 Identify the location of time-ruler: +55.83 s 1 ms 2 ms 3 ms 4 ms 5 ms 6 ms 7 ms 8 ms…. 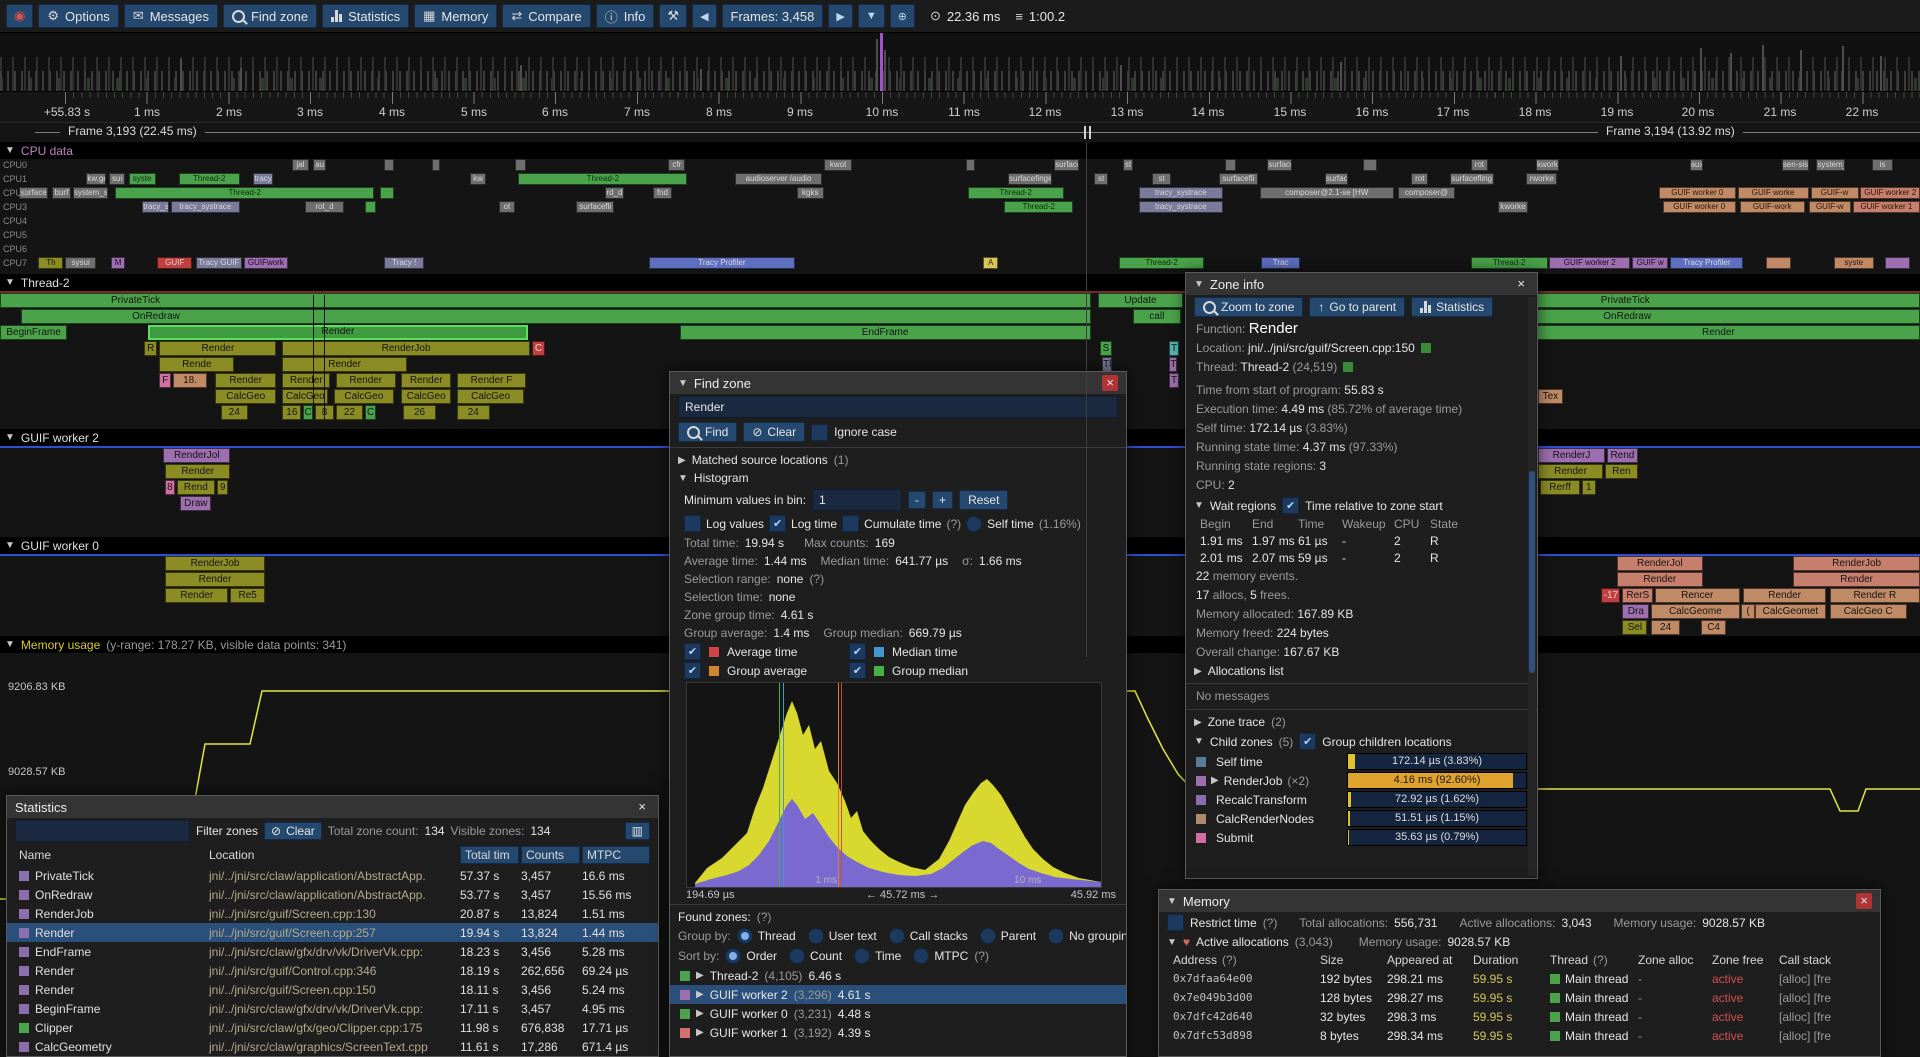
(960, 107).